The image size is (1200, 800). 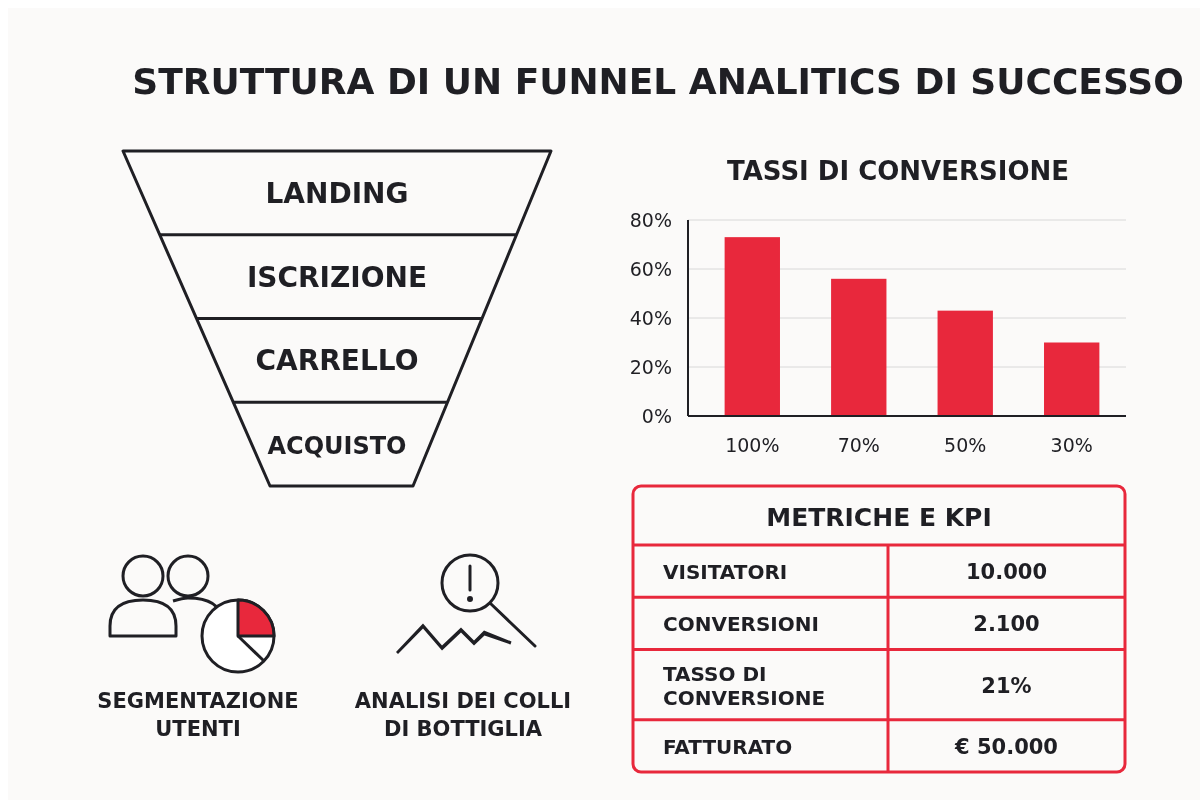 What do you see at coordinates (1006, 746) in the screenshot?
I see `text: € 50.000` at bounding box center [1006, 746].